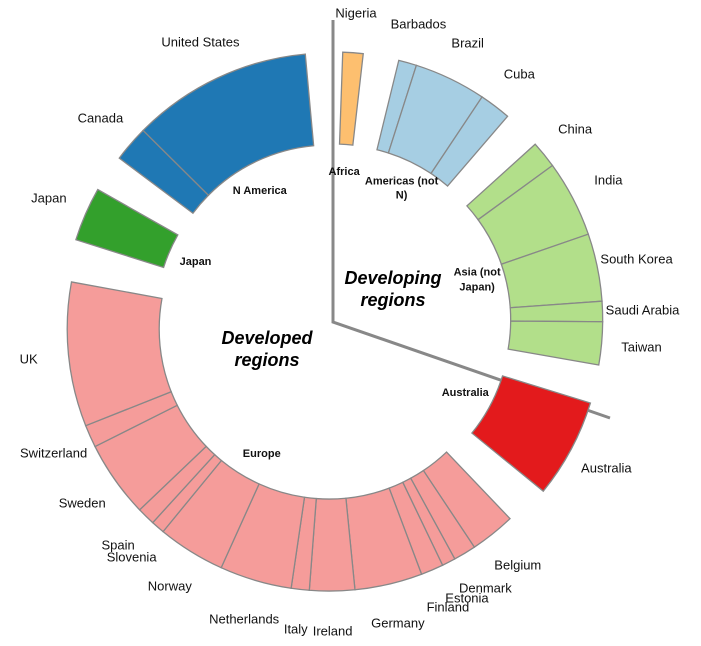 The width and height of the screenshot is (701, 646). What do you see at coordinates (356, 13) in the screenshot?
I see `segment-label: Nigeria` at bounding box center [356, 13].